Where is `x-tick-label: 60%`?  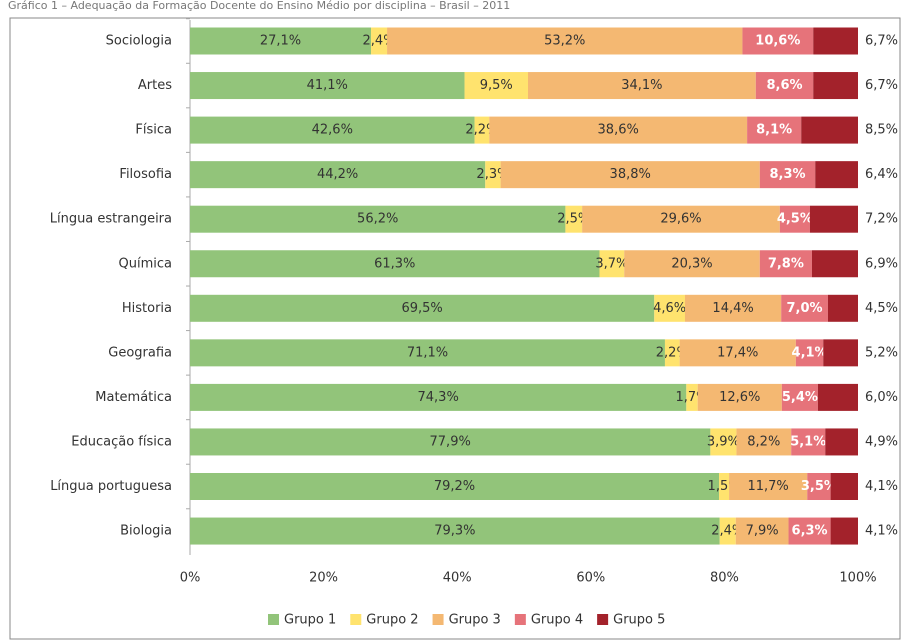
x-tick-label: 60% is located at coordinates (590, 578).